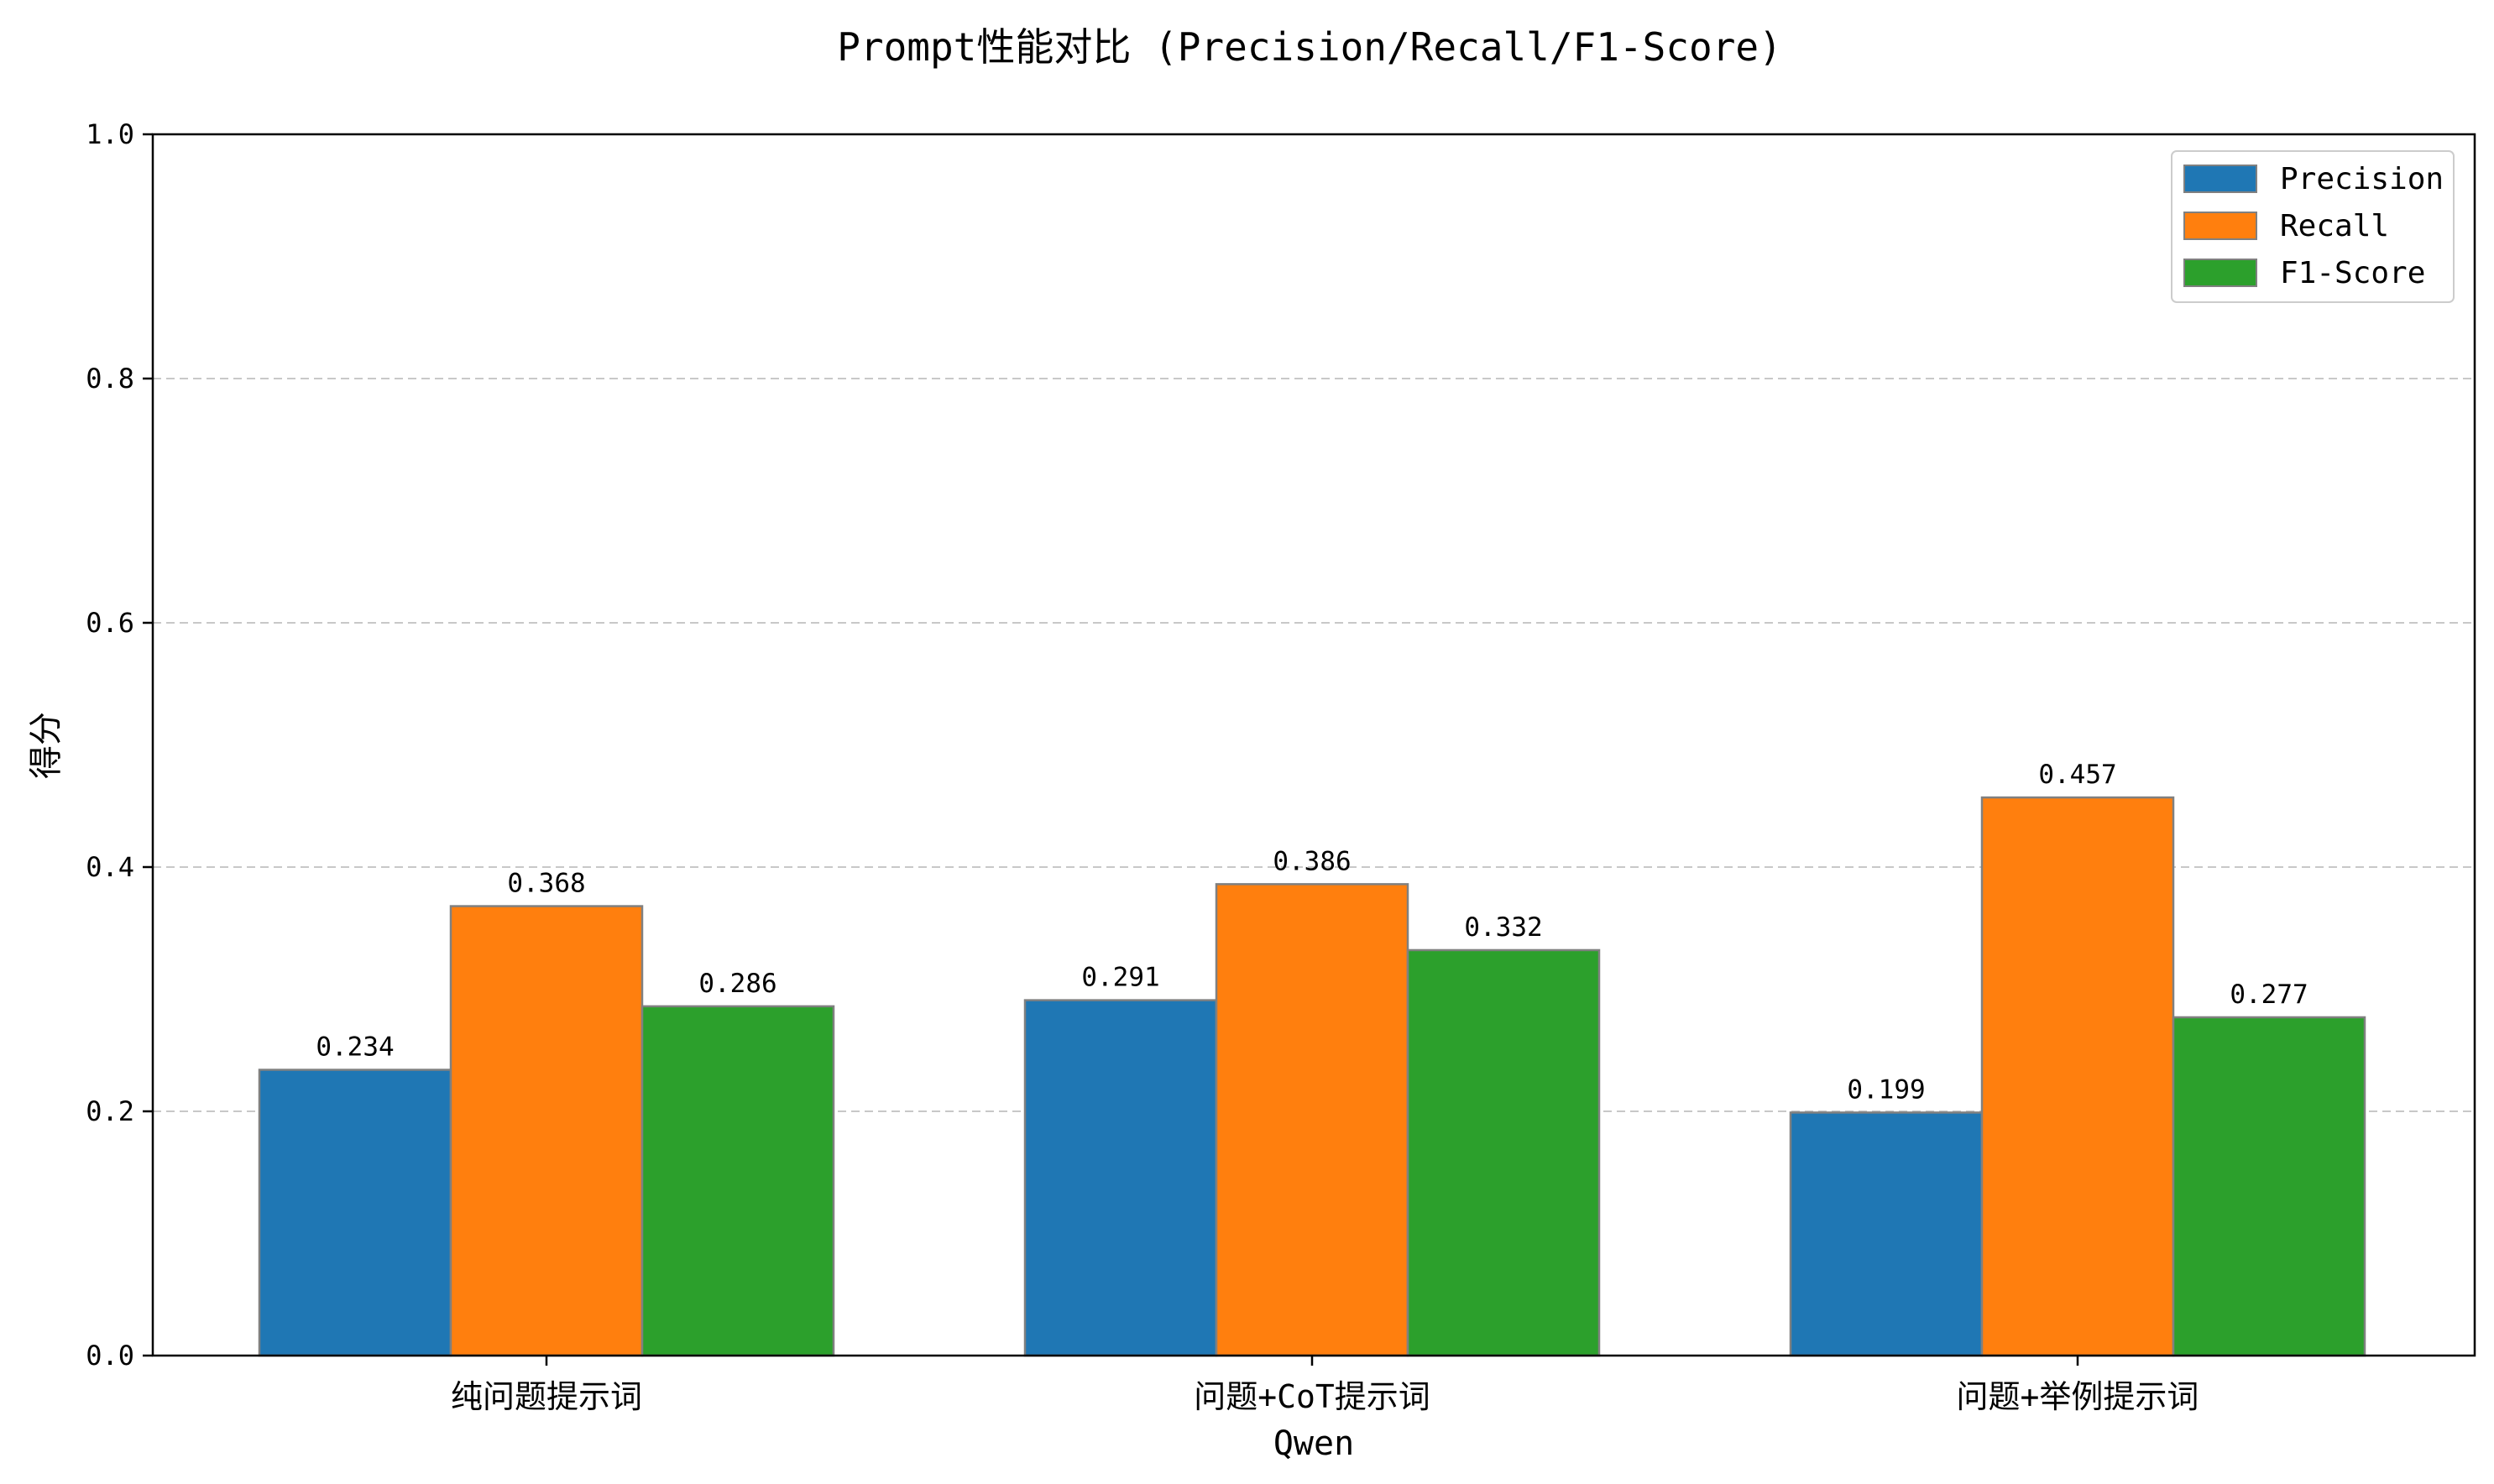 This screenshot has width=2494, height=1484. Describe the element at coordinates (46, 745) in the screenshot. I see `y-axis-label: 得分` at that location.